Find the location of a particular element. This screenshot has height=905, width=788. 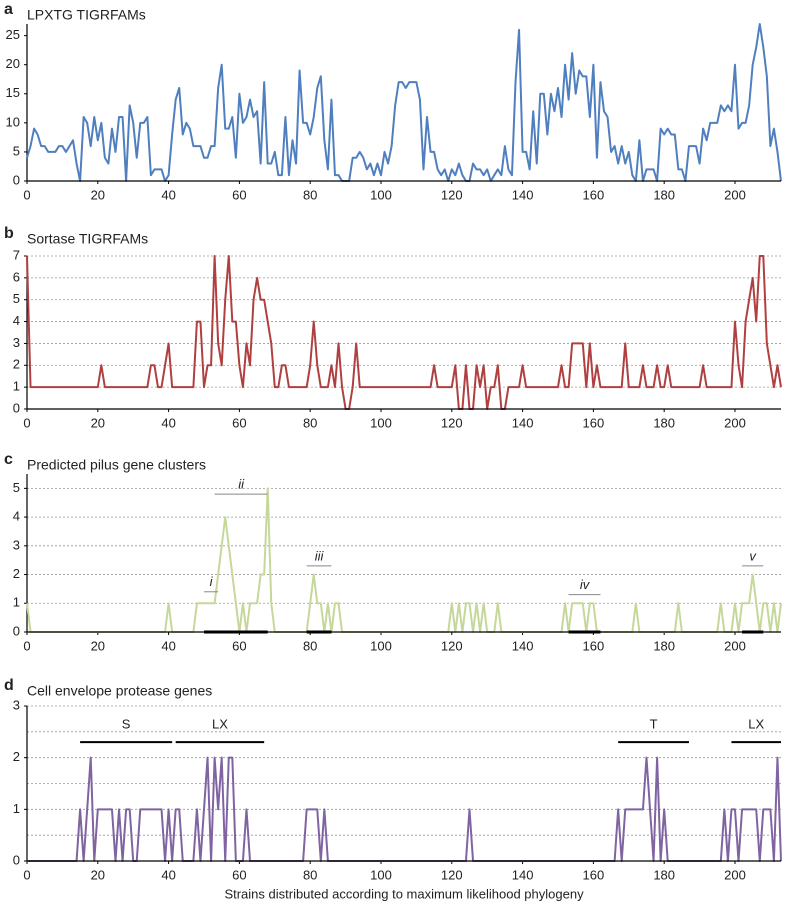

y-tick-label: 20 is located at coordinates (13, 63).